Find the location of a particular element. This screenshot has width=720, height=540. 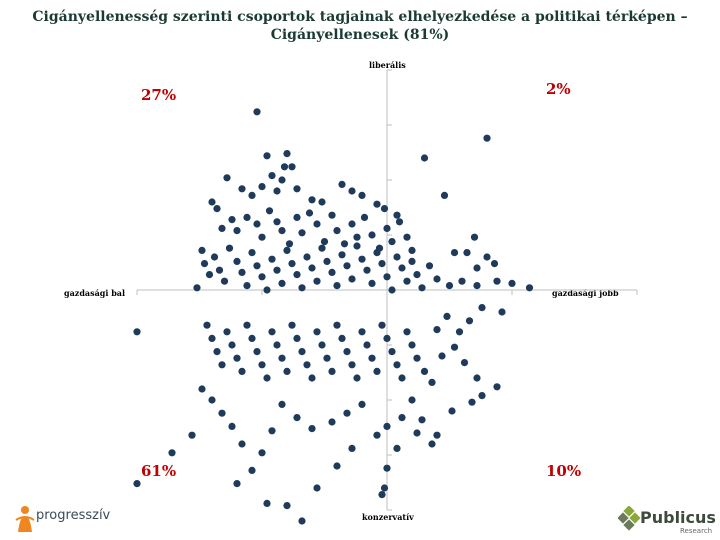

quadrant-bottom-left-percent: 61% is located at coordinates (159, 471).